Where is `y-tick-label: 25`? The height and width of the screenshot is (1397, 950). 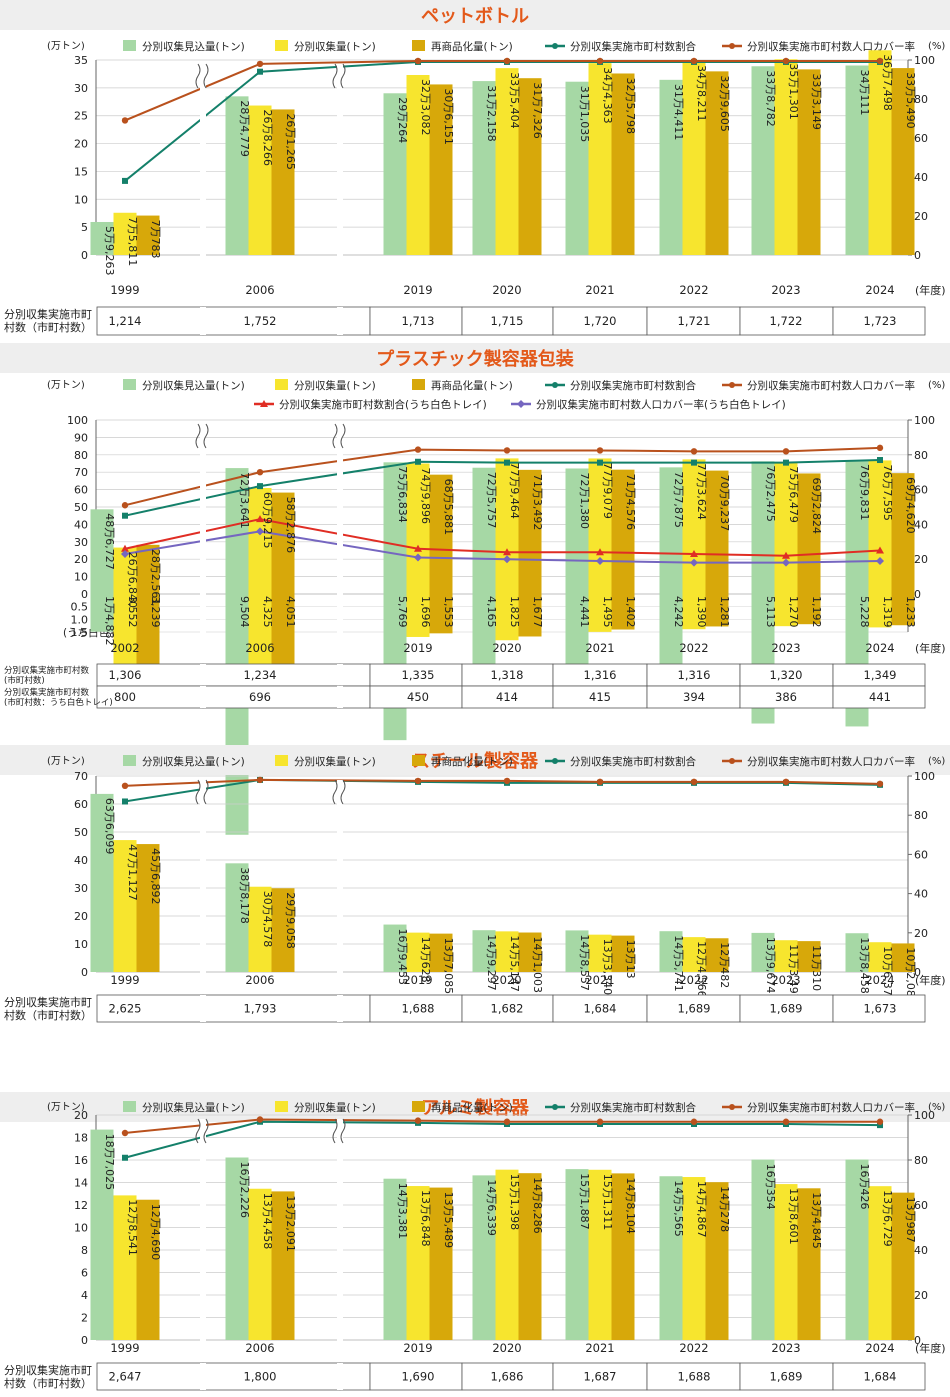 y-tick-label: 25 is located at coordinates (81, 116).